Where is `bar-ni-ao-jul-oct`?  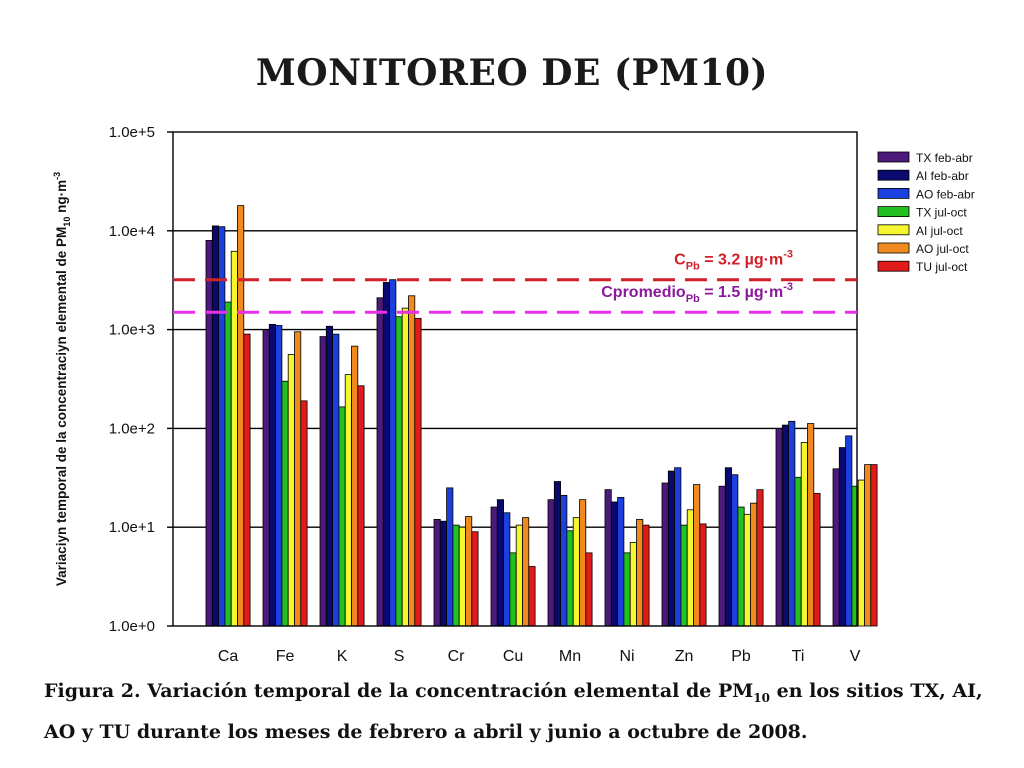 bar-ni-ao-jul-oct is located at coordinates (640, 572).